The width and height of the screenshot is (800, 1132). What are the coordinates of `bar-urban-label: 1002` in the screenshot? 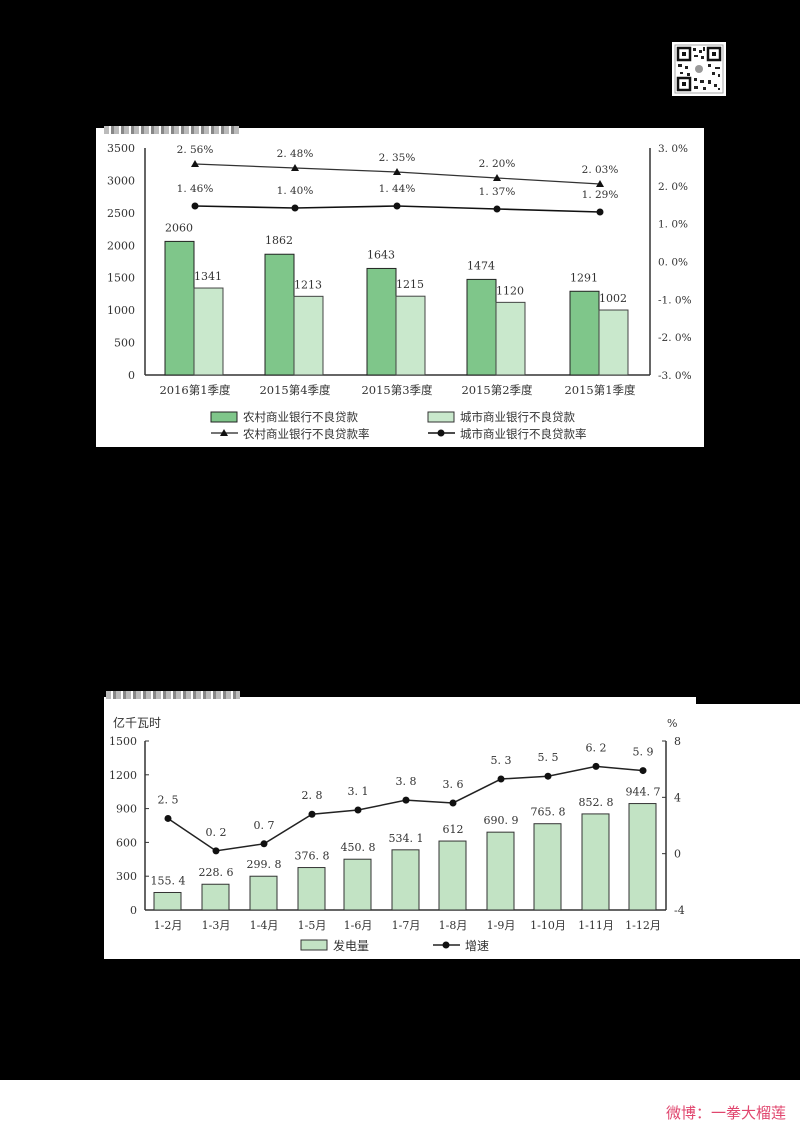 It's located at (613, 298).